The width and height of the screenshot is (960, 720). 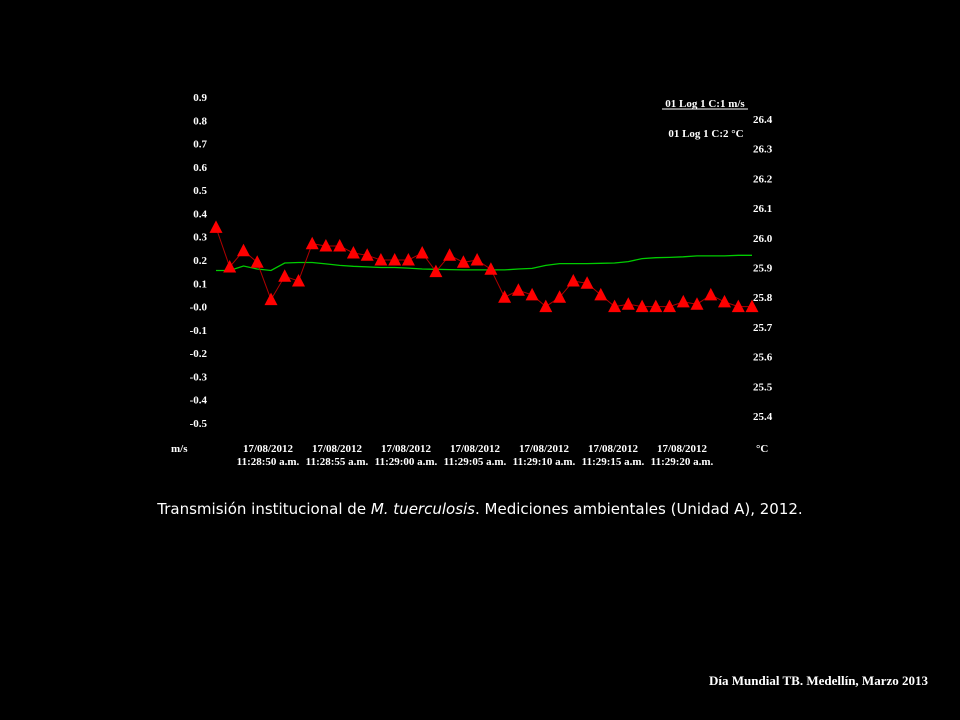 What do you see at coordinates (200, 145) in the screenshot?
I see `left-tick-label: 0.7` at bounding box center [200, 145].